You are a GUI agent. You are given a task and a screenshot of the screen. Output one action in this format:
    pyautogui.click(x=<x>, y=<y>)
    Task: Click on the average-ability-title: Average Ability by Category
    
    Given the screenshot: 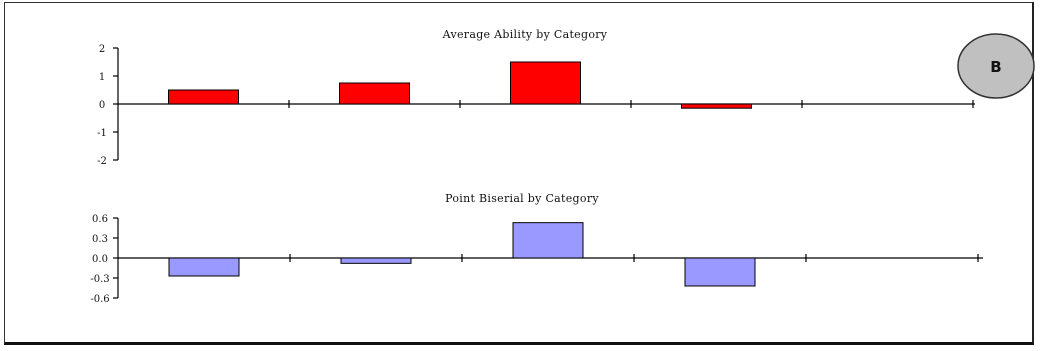 What is the action you would take?
    pyautogui.click(x=525, y=34)
    